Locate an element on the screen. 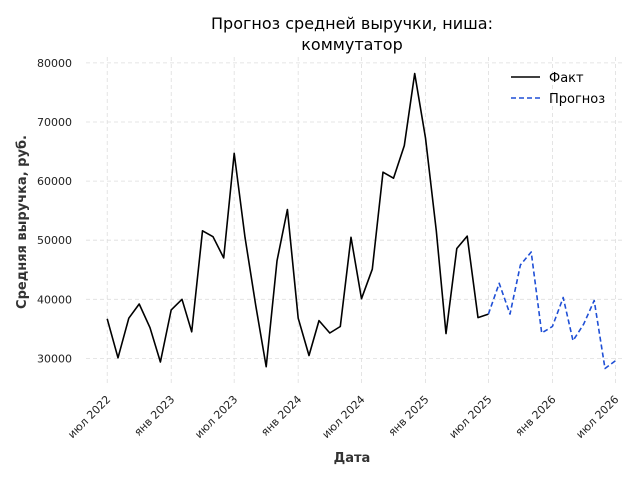 This screenshot has width=640, height=480. legend-label-fact: Факт is located at coordinates (566, 78).